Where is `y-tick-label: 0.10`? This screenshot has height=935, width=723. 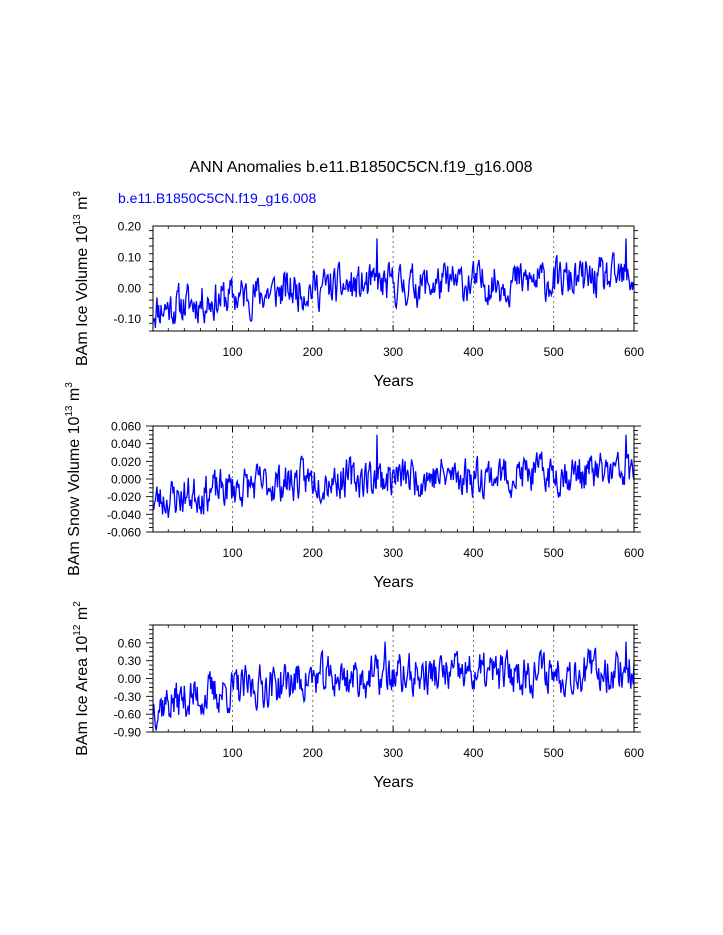 y-tick-label: 0.10 is located at coordinates (130, 257).